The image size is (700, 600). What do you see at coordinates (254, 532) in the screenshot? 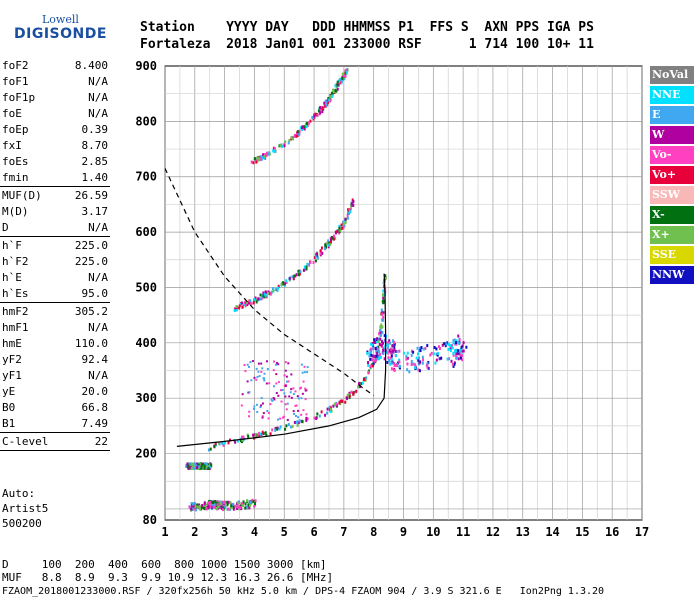
I see `x-tick-label: 4` at bounding box center [254, 532].